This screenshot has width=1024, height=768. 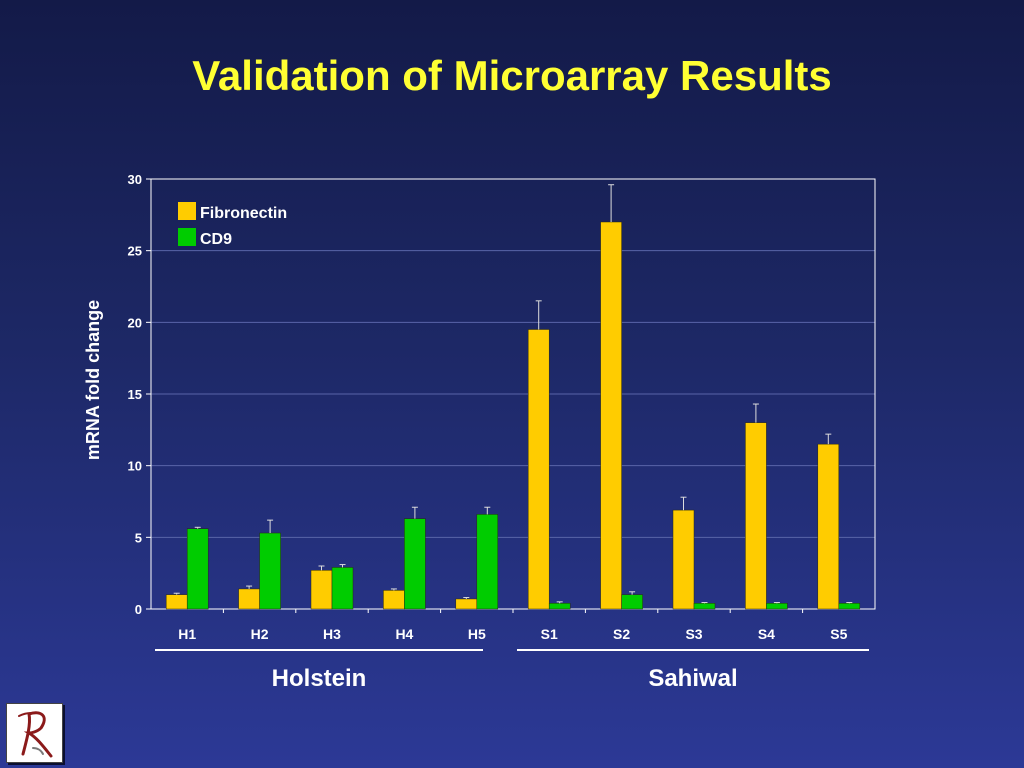 I want to click on bar-fibronectin-s3, so click(x=683, y=559).